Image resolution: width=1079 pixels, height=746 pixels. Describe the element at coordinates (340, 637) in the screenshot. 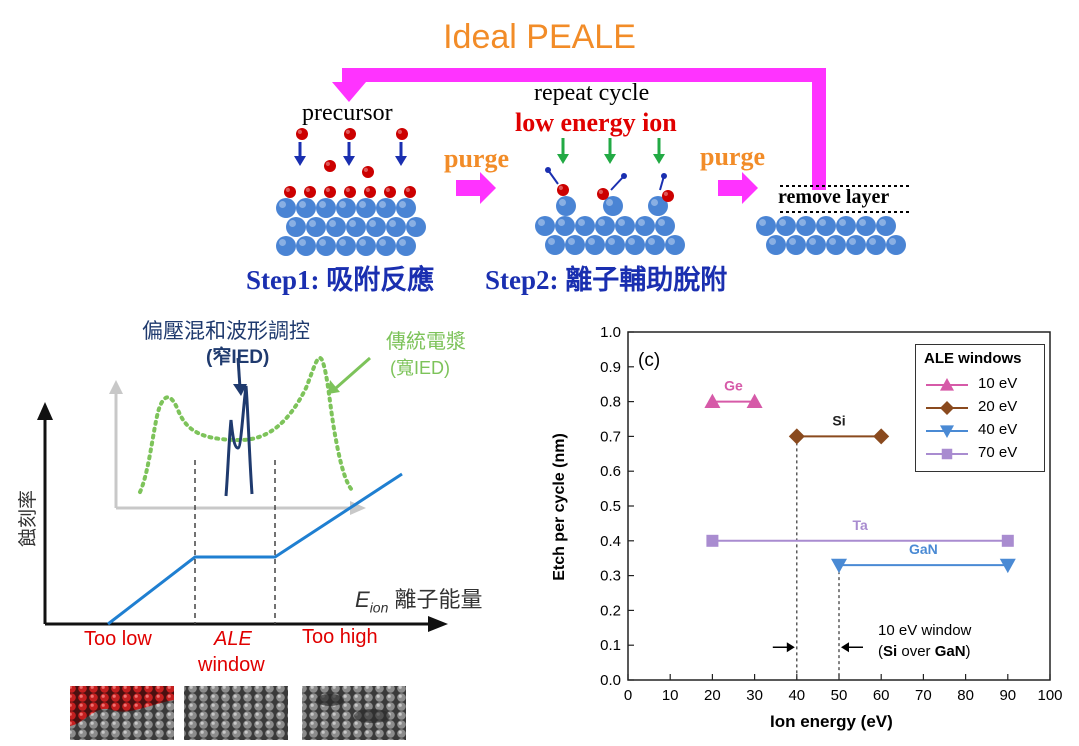

I see `too-high-label: Too high` at that location.